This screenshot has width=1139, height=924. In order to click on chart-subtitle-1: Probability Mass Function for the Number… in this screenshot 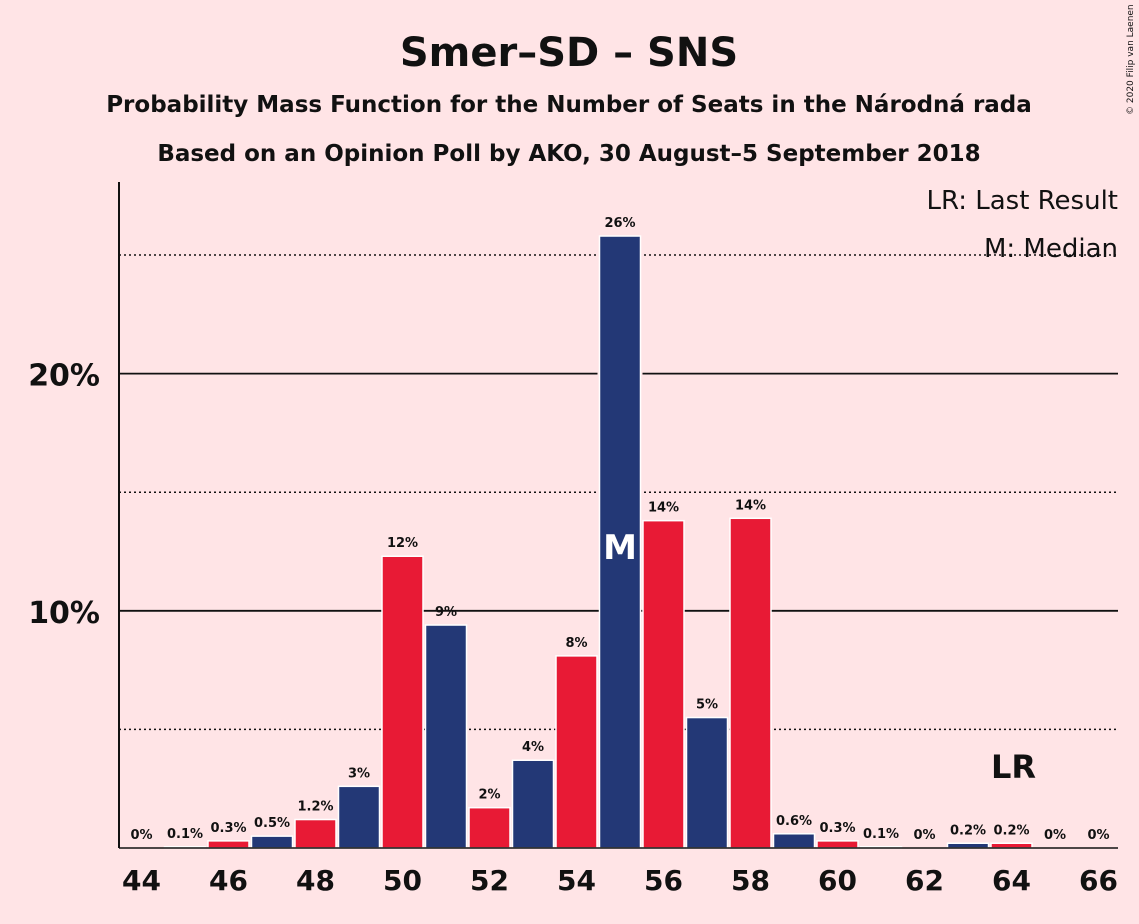, I will do `click(569, 105)`.